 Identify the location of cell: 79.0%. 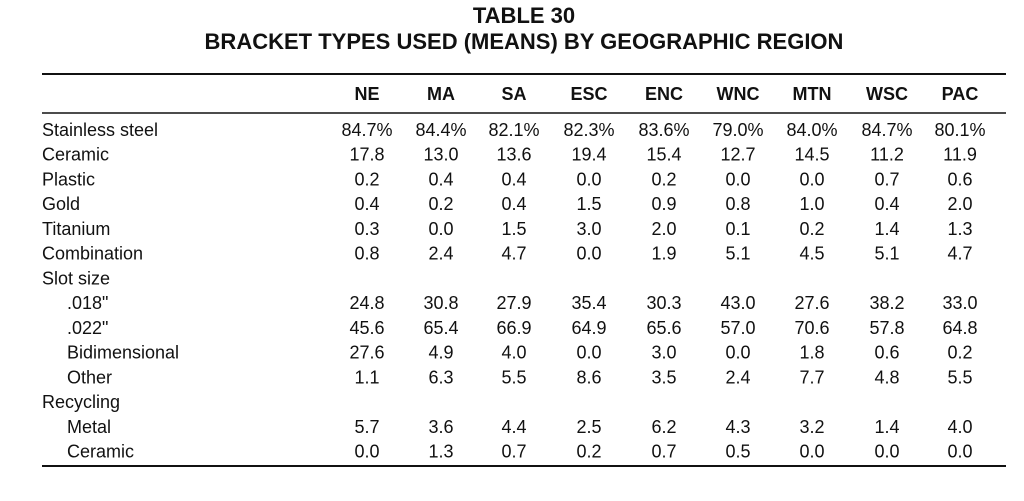
(737, 130).